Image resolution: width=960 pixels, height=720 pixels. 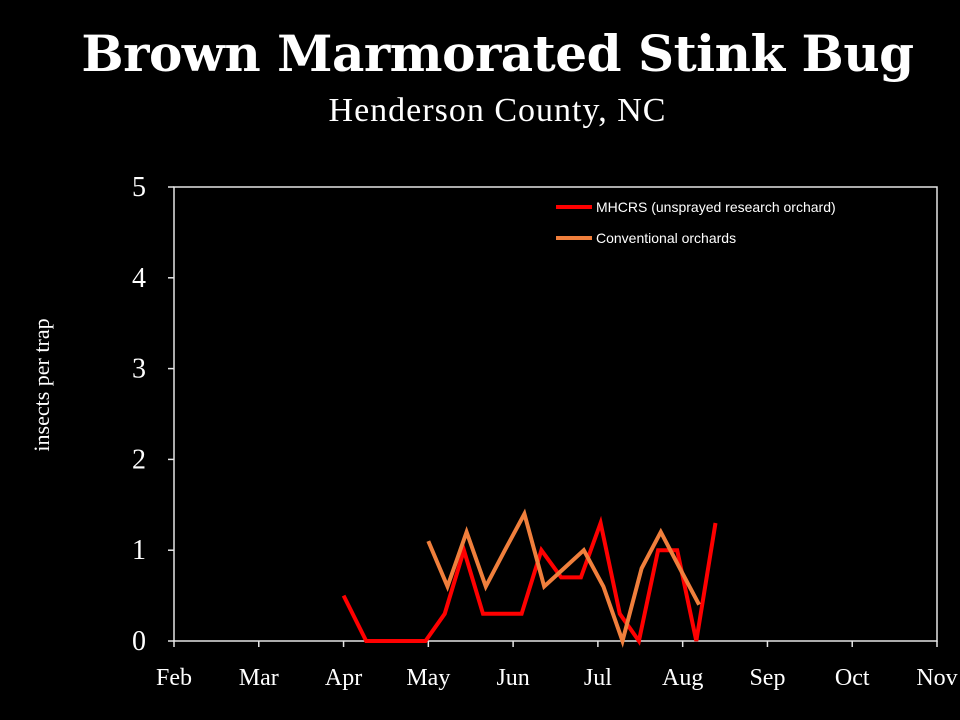 I want to click on x-tick-label: Apr, so click(x=343, y=678).